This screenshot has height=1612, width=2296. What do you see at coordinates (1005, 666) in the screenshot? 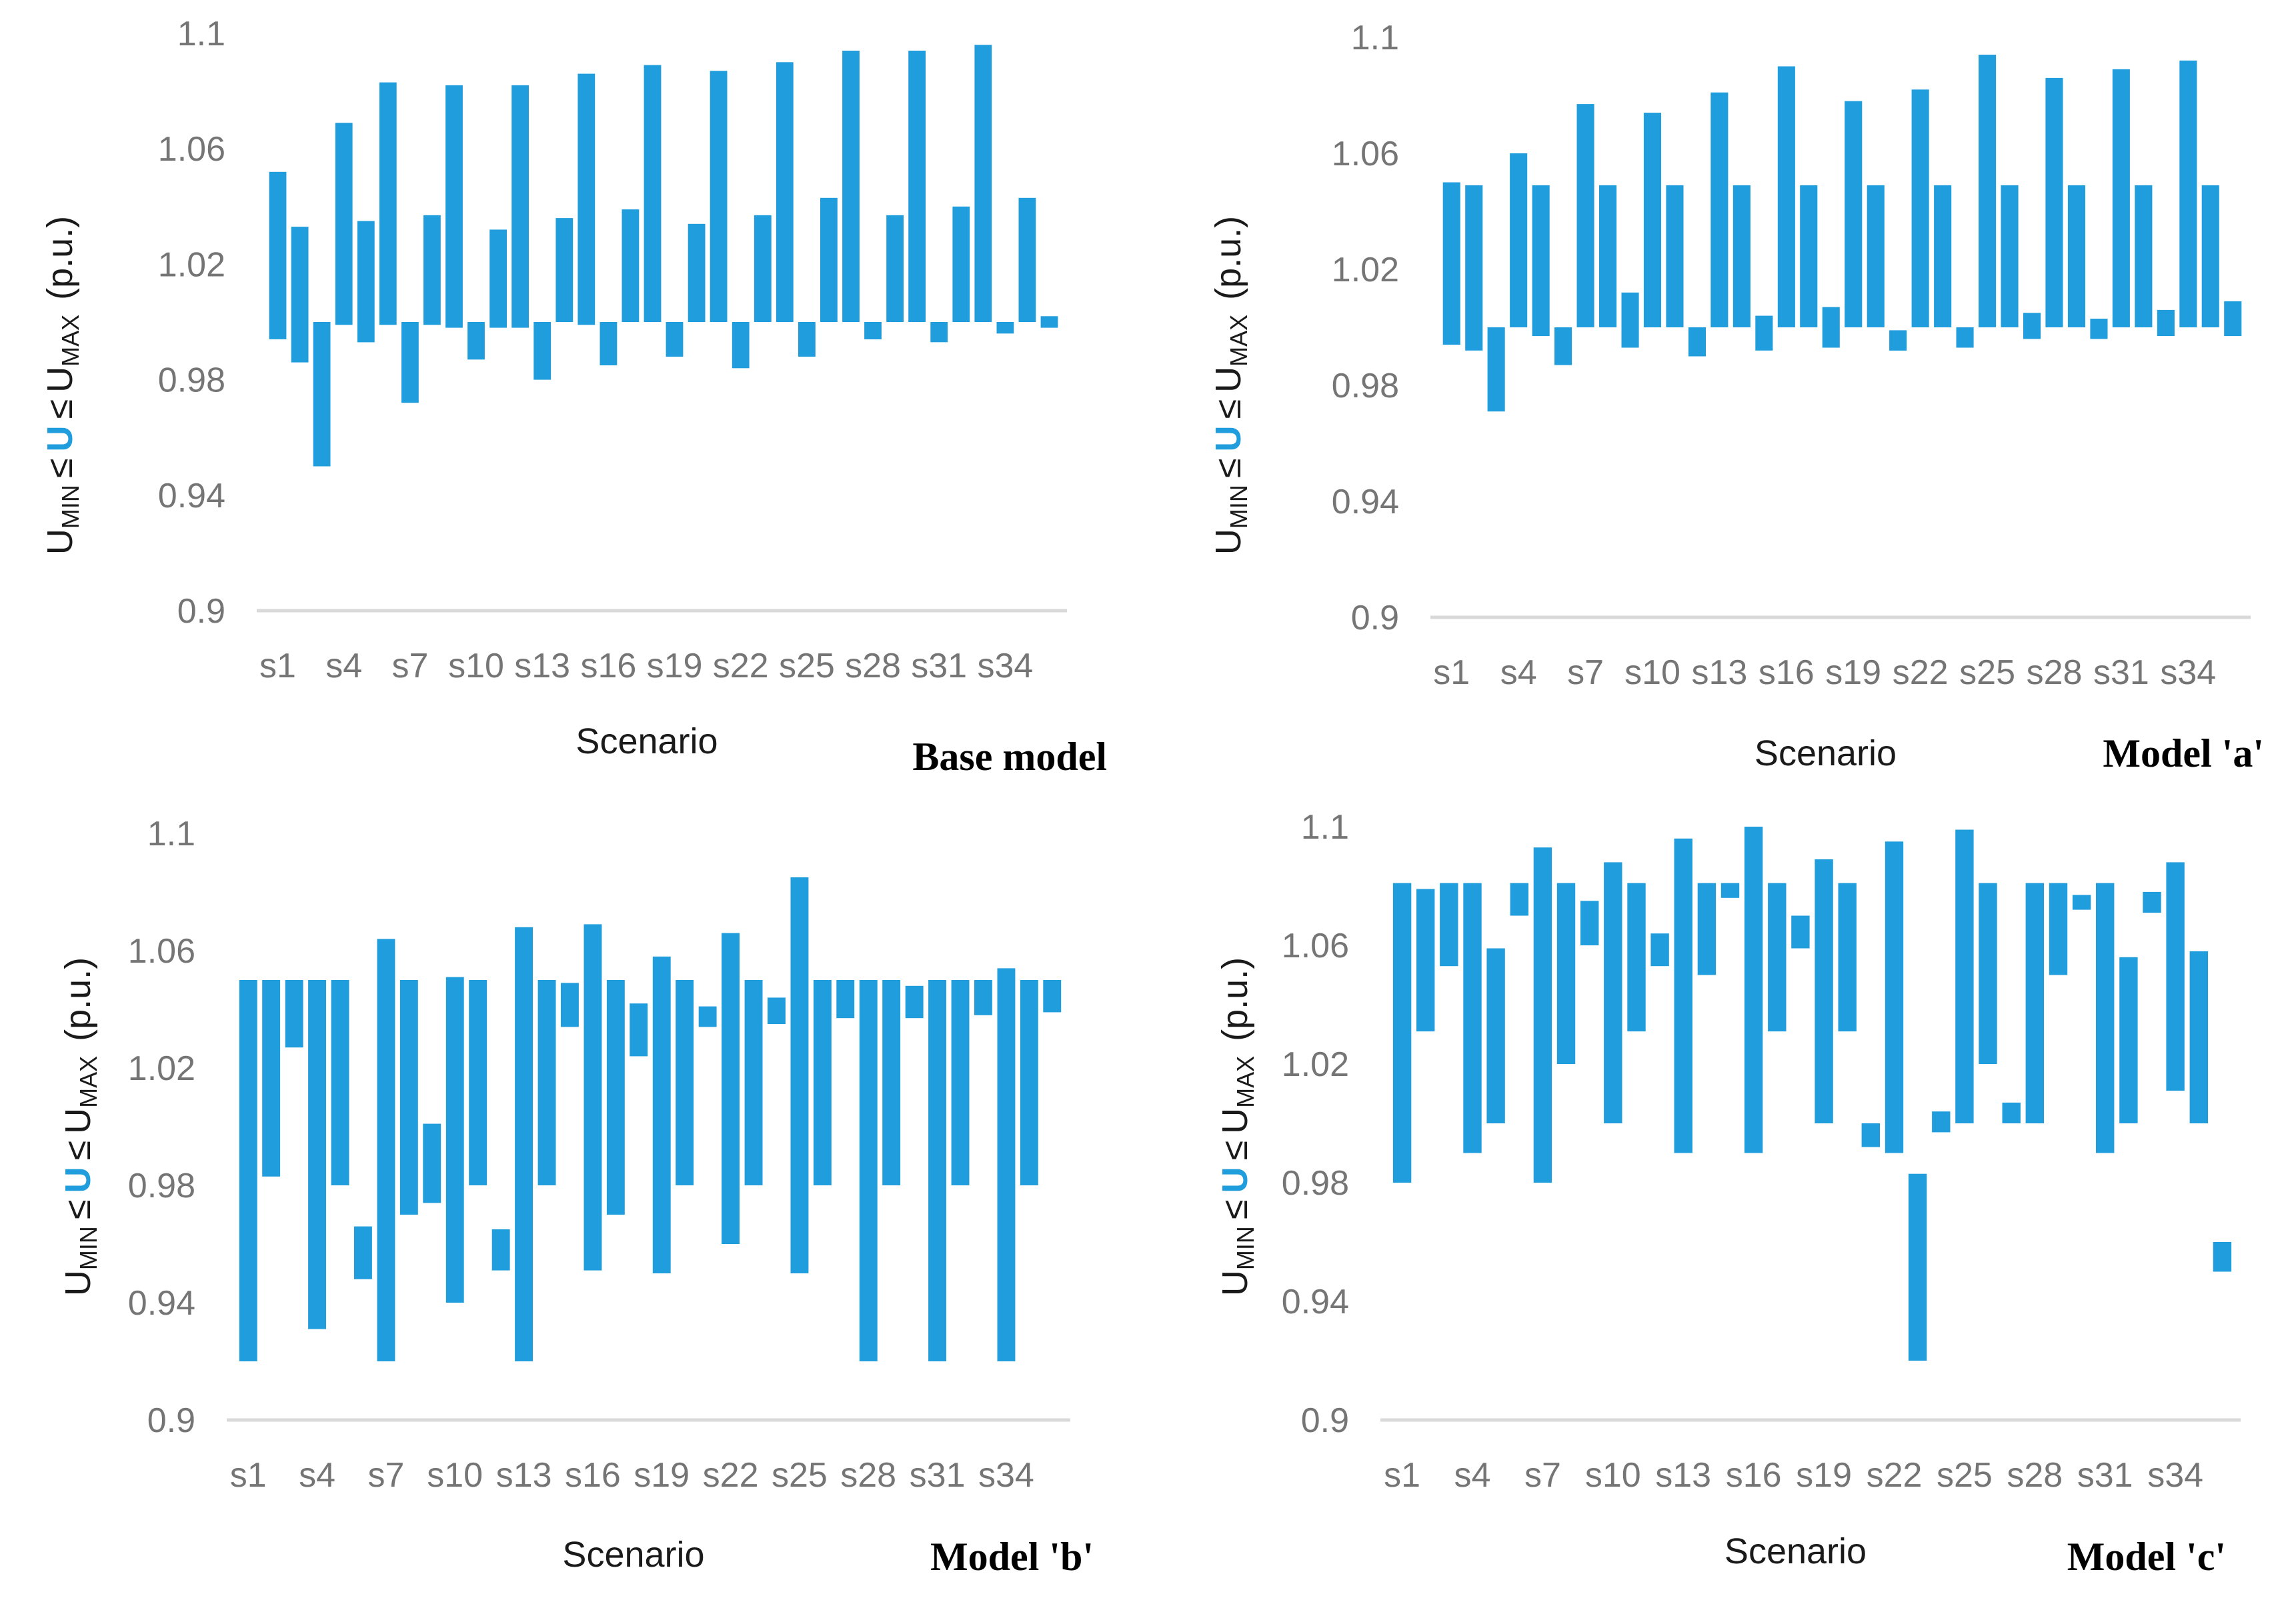
I see `x-tick-label: s34` at bounding box center [1005, 666].